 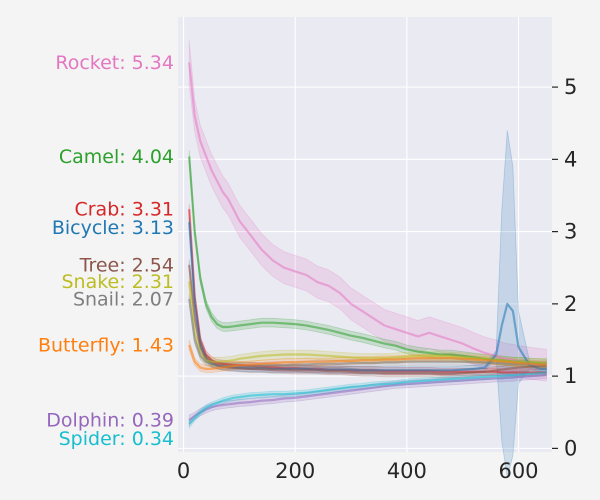 What do you see at coordinates (117, 282) in the screenshot?
I see `series-label-snake: Snake: 2.31` at bounding box center [117, 282].